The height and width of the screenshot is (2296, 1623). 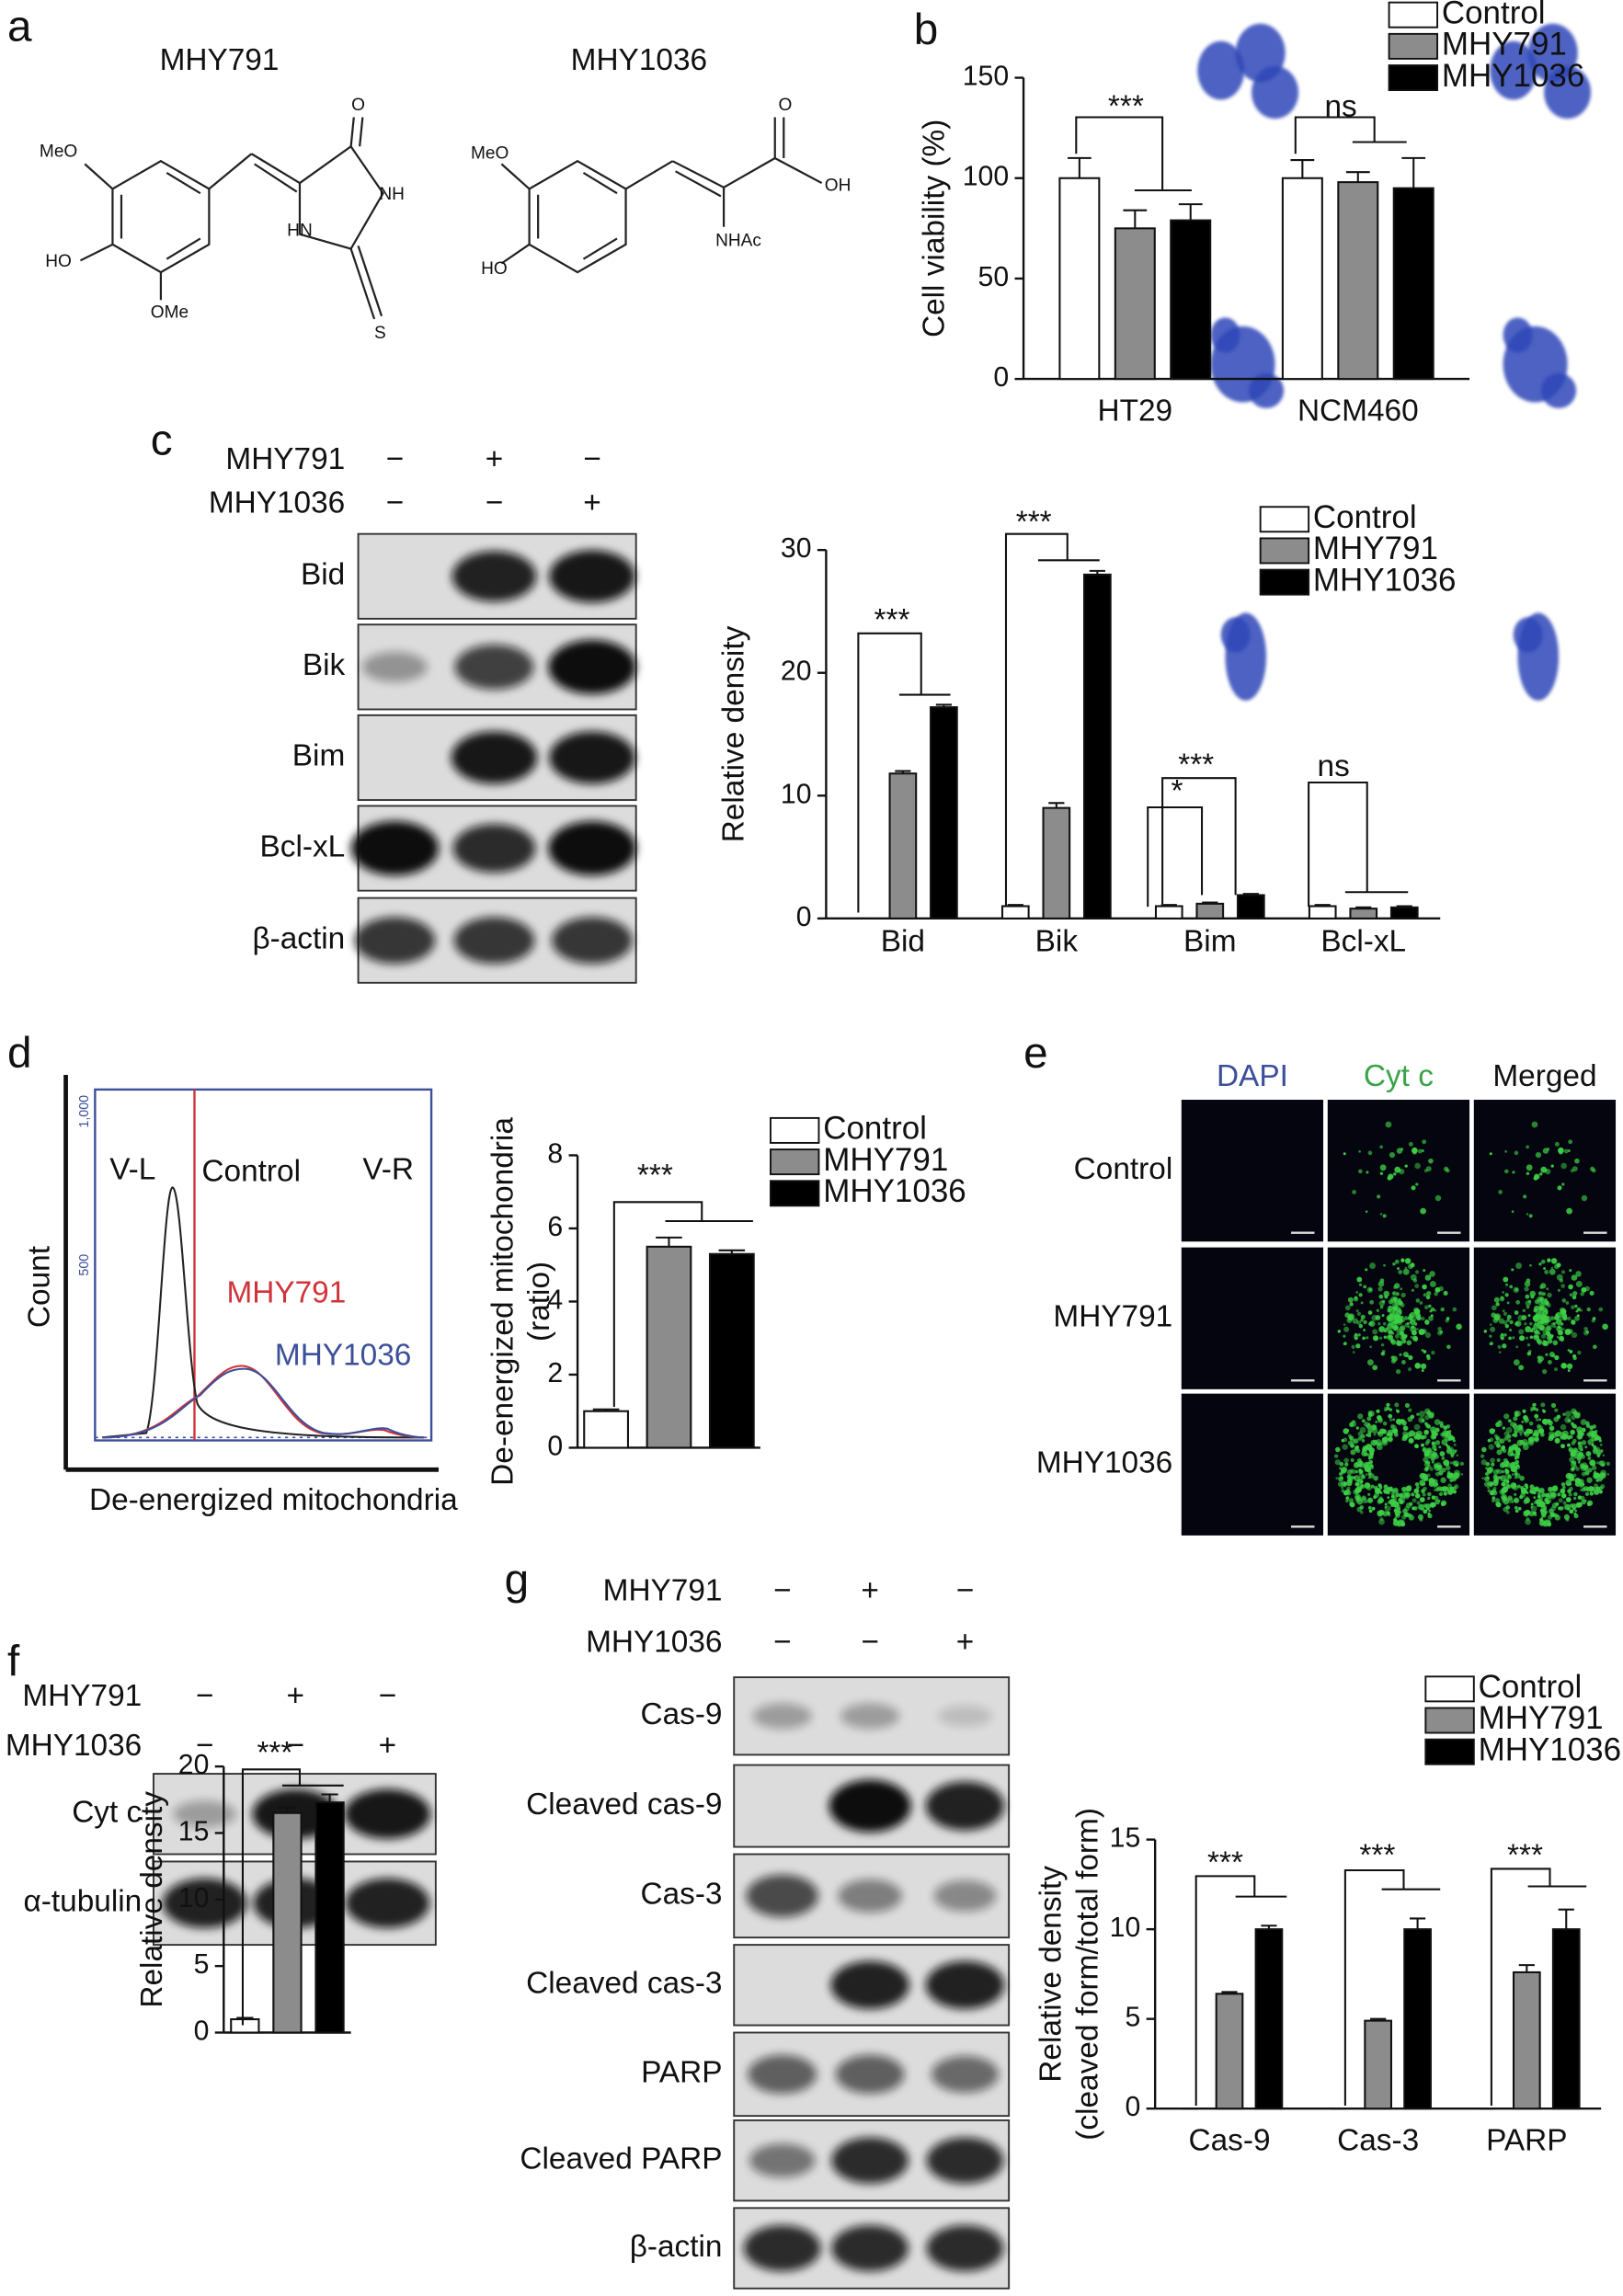 I want to click on flow-histogram, so click(x=251, y=1273).